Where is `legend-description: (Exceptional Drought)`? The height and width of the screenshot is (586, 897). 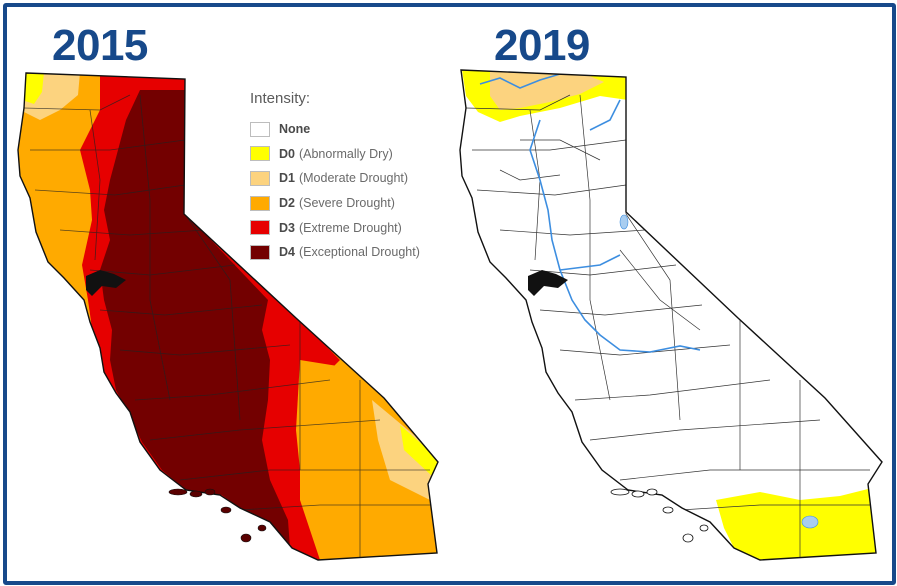
legend-description: (Exceptional Drought) is located at coordinates (359, 252).